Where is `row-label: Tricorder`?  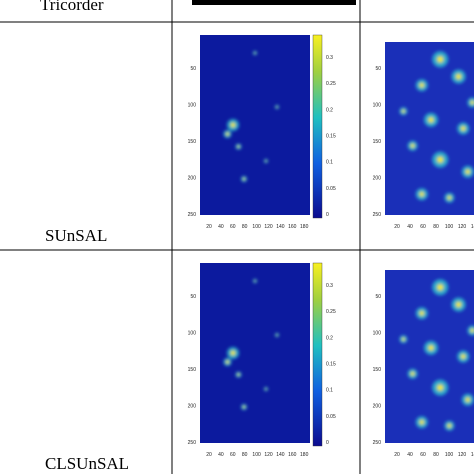
row-label: Tricorder is located at coordinates (72, 7).